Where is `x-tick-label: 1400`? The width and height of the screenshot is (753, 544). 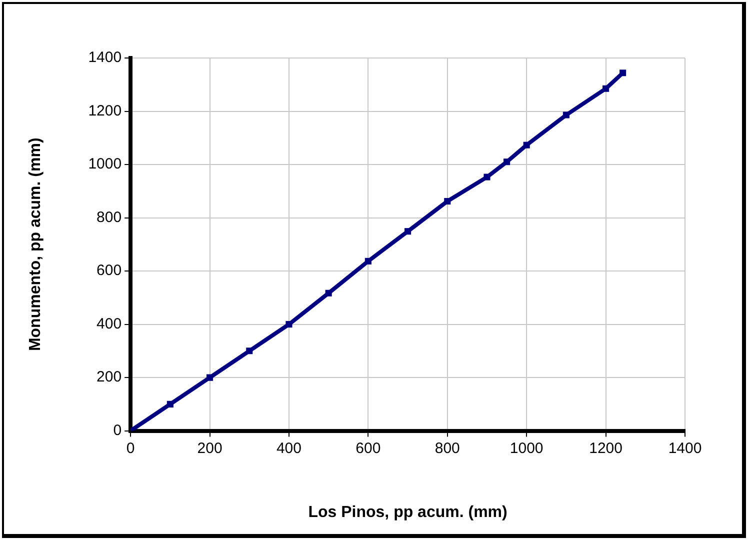 x-tick-label: 1400 is located at coordinates (685, 448).